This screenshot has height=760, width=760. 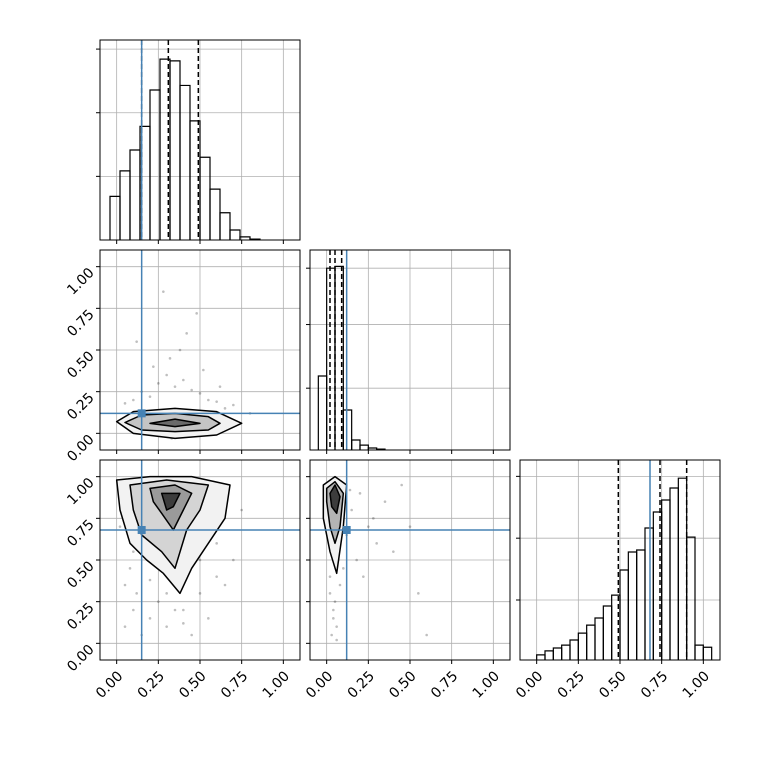 I want to click on x-tick-label: 0.25, so click(x=151, y=684).